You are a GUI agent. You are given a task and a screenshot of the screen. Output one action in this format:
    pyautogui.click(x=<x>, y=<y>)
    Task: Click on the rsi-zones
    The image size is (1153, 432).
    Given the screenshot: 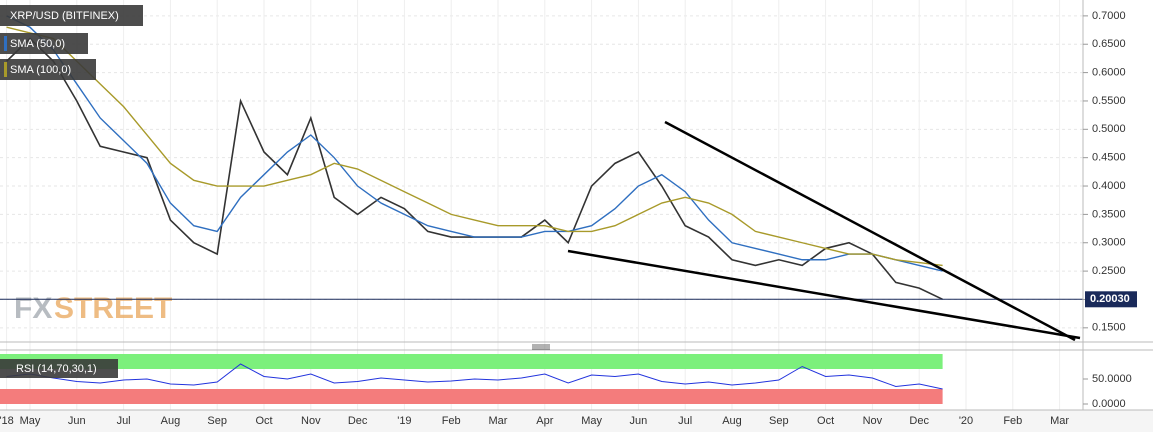 What is the action you would take?
    pyautogui.click(x=471, y=379)
    